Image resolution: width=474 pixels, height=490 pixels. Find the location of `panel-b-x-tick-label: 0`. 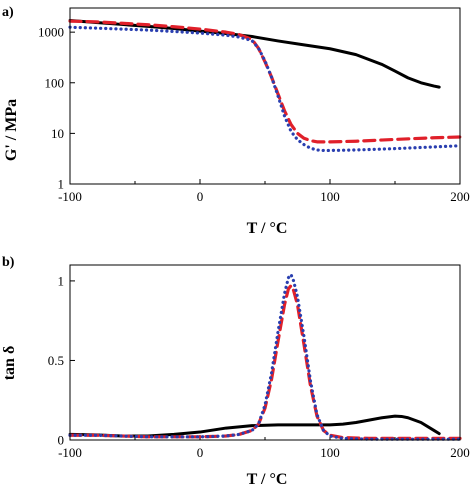

panel-b-x-tick-label: 0 is located at coordinates (200, 452).